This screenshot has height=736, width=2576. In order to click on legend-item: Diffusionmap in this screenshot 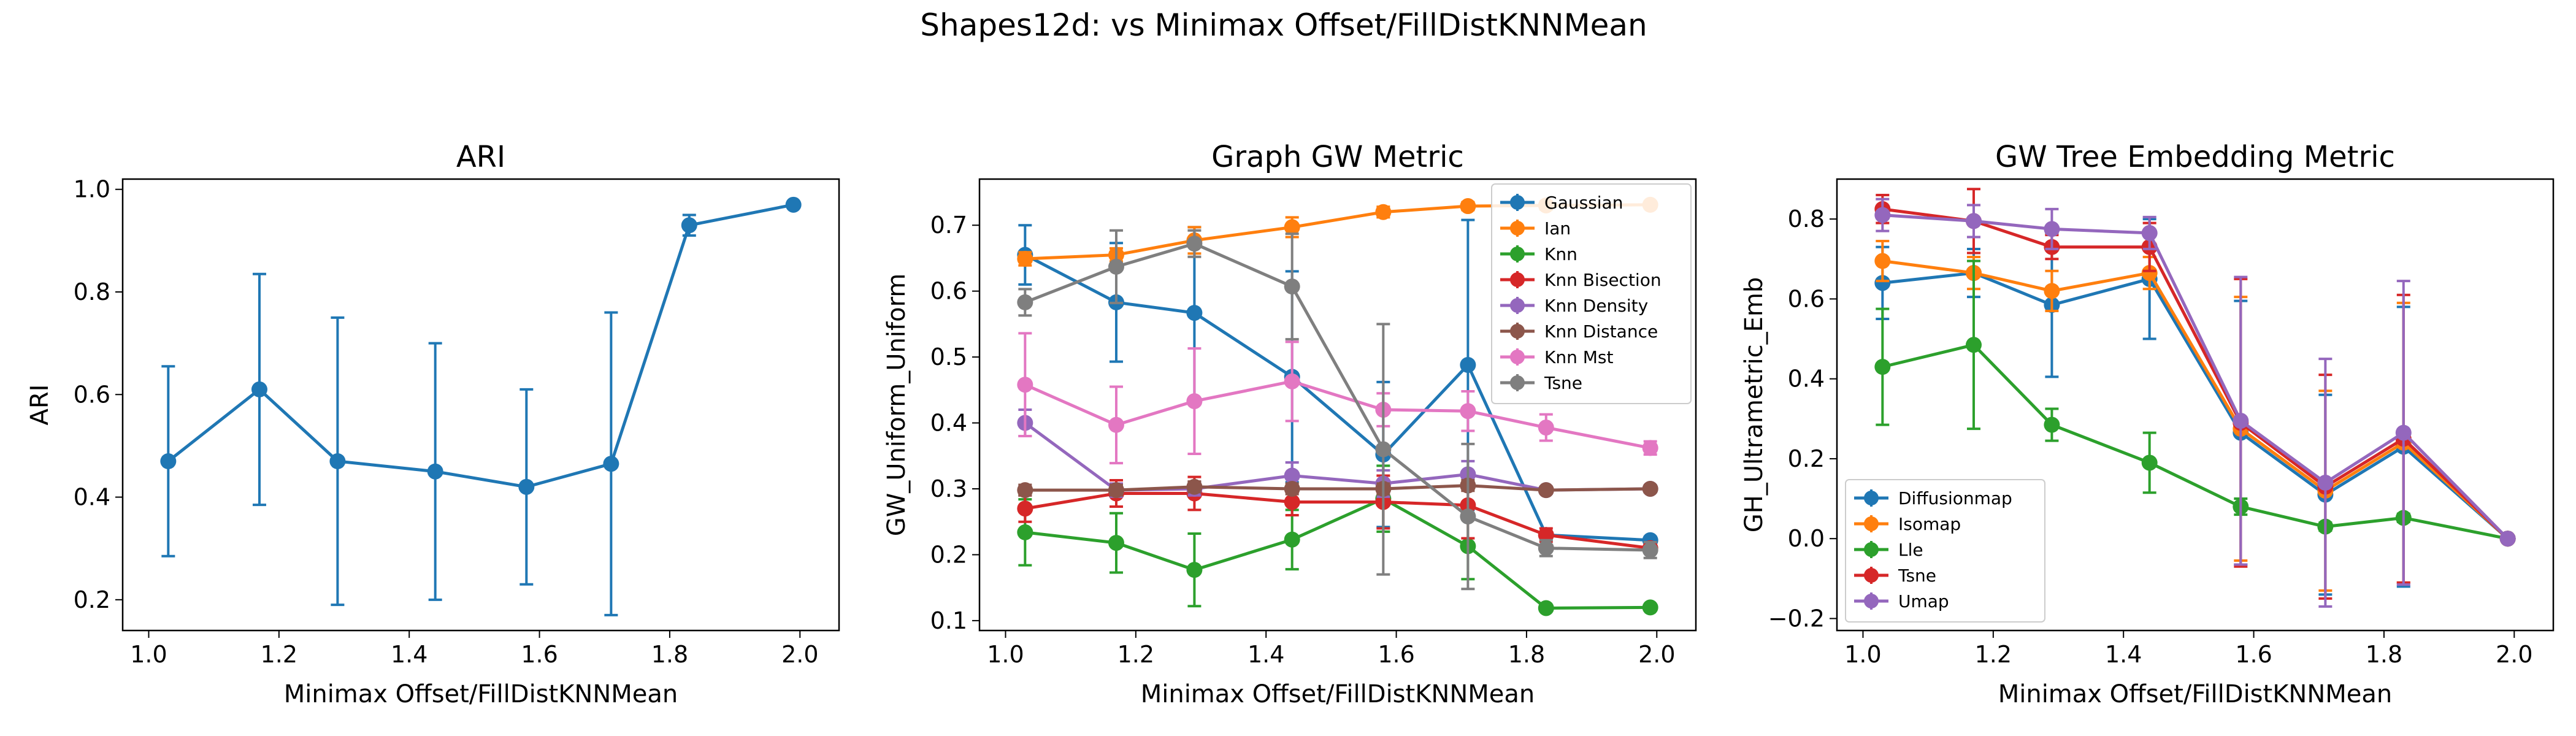, I will do `click(1933, 498)`.